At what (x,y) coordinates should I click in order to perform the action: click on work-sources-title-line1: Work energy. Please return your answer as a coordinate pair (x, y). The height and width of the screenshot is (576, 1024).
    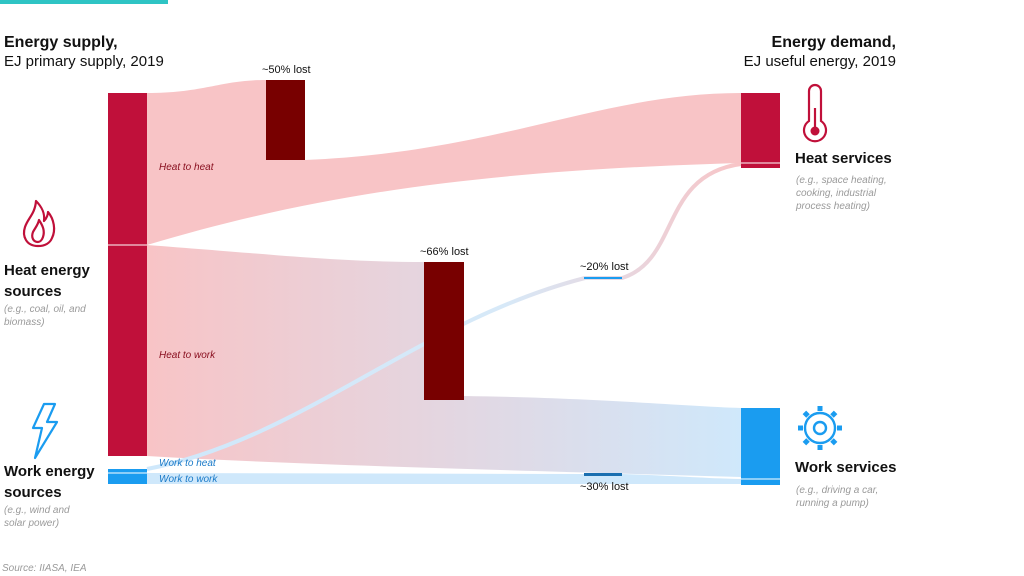
    Looking at the image, I should click on (49, 471).